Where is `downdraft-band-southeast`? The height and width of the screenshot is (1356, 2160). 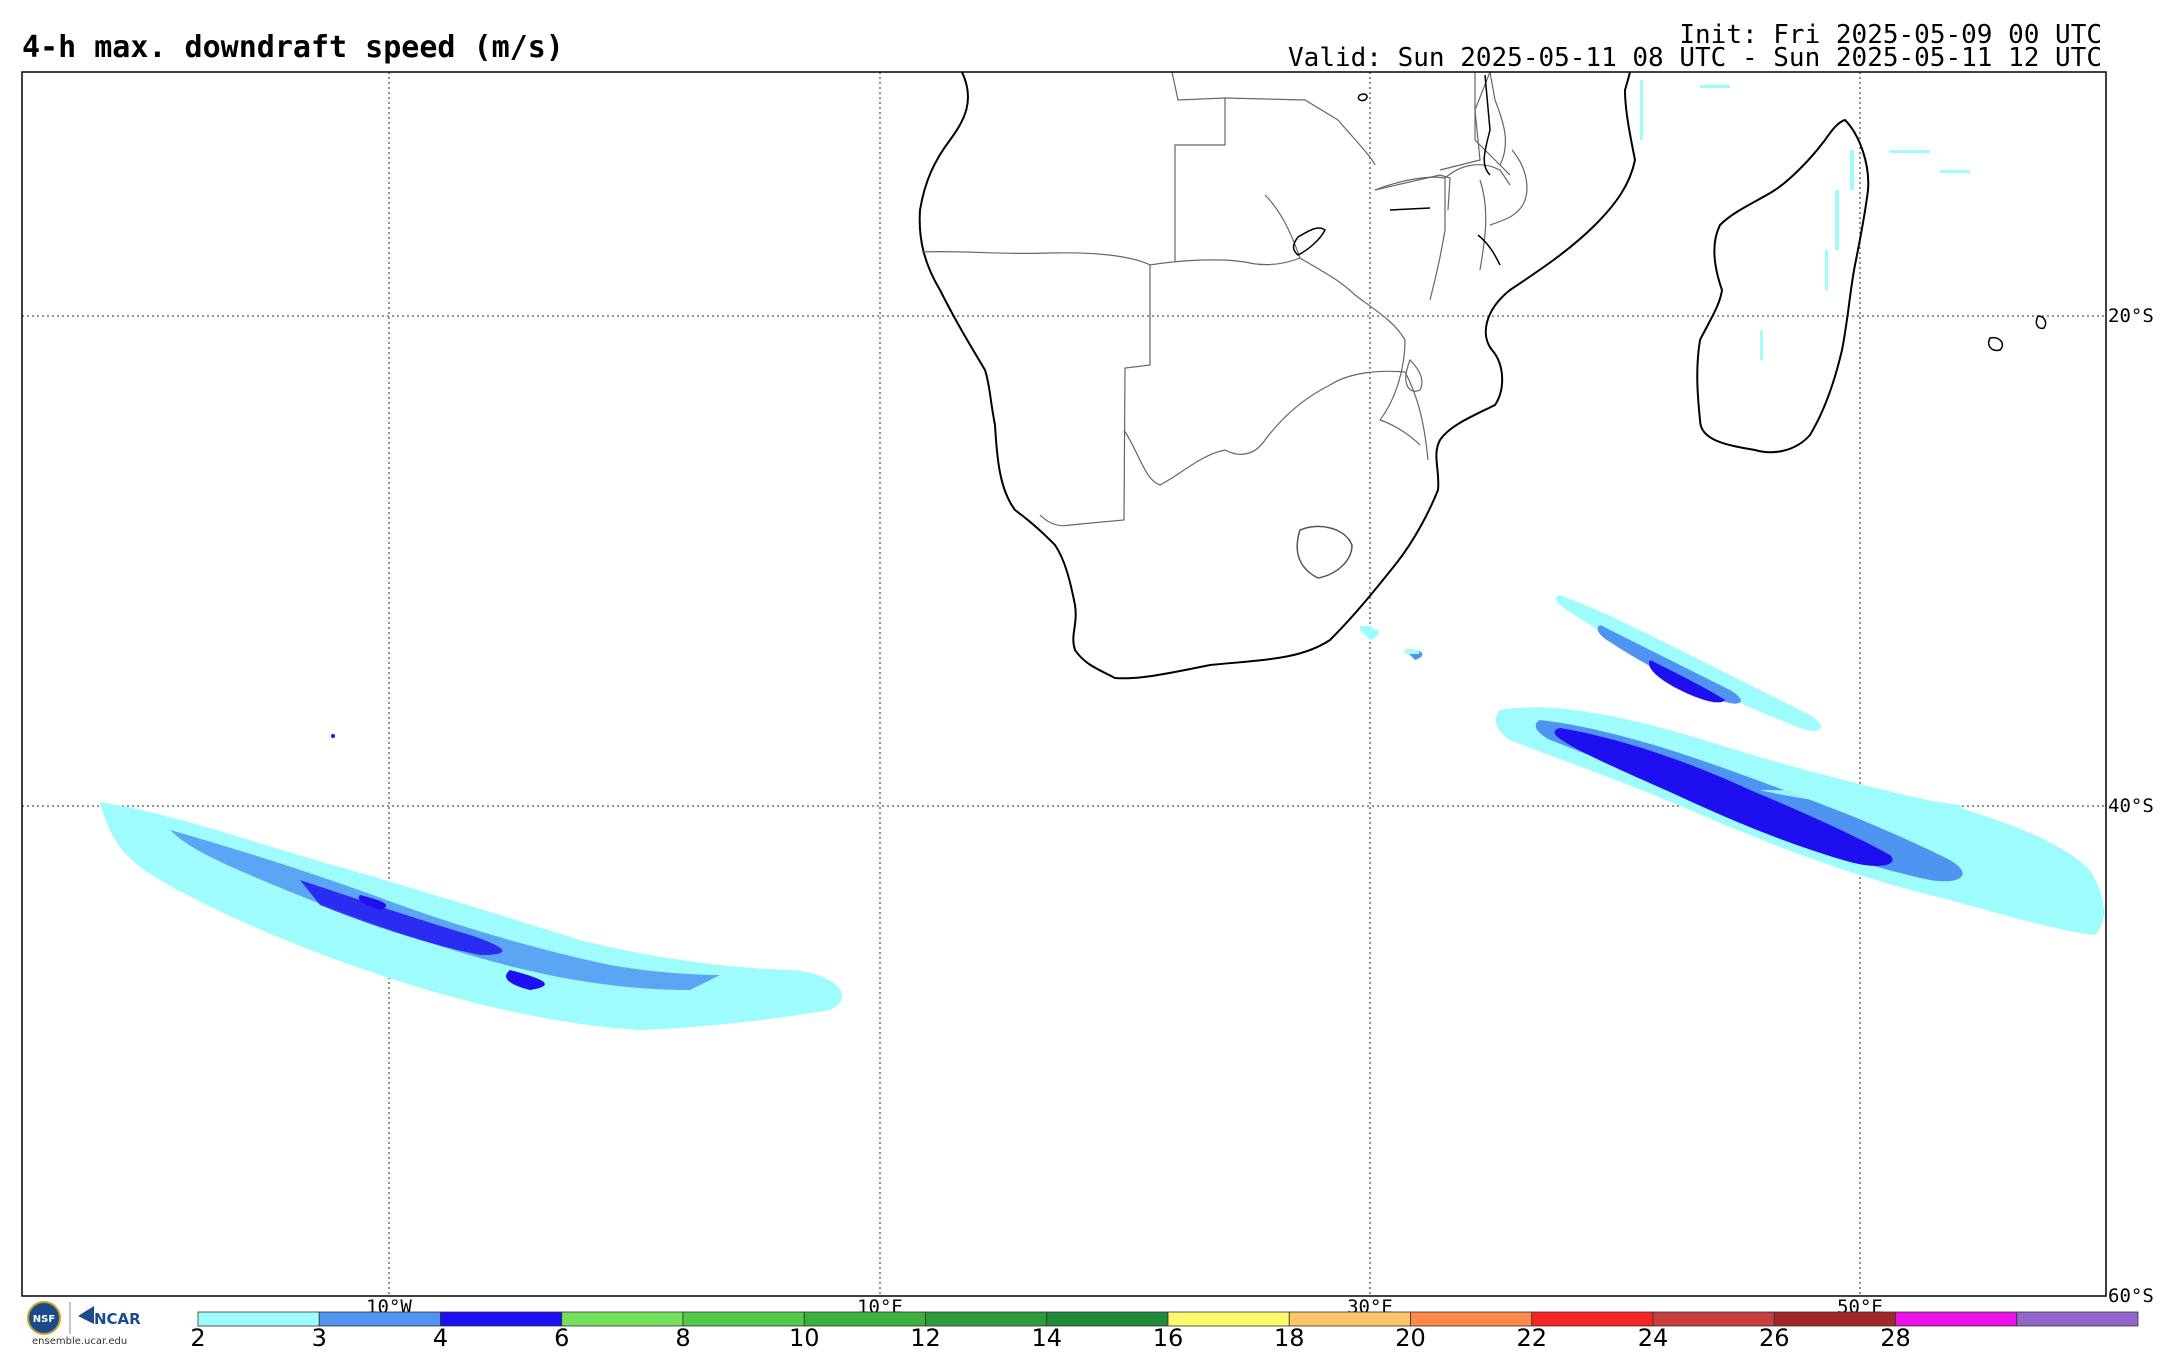
downdraft-band-southeast is located at coordinates (1732, 765).